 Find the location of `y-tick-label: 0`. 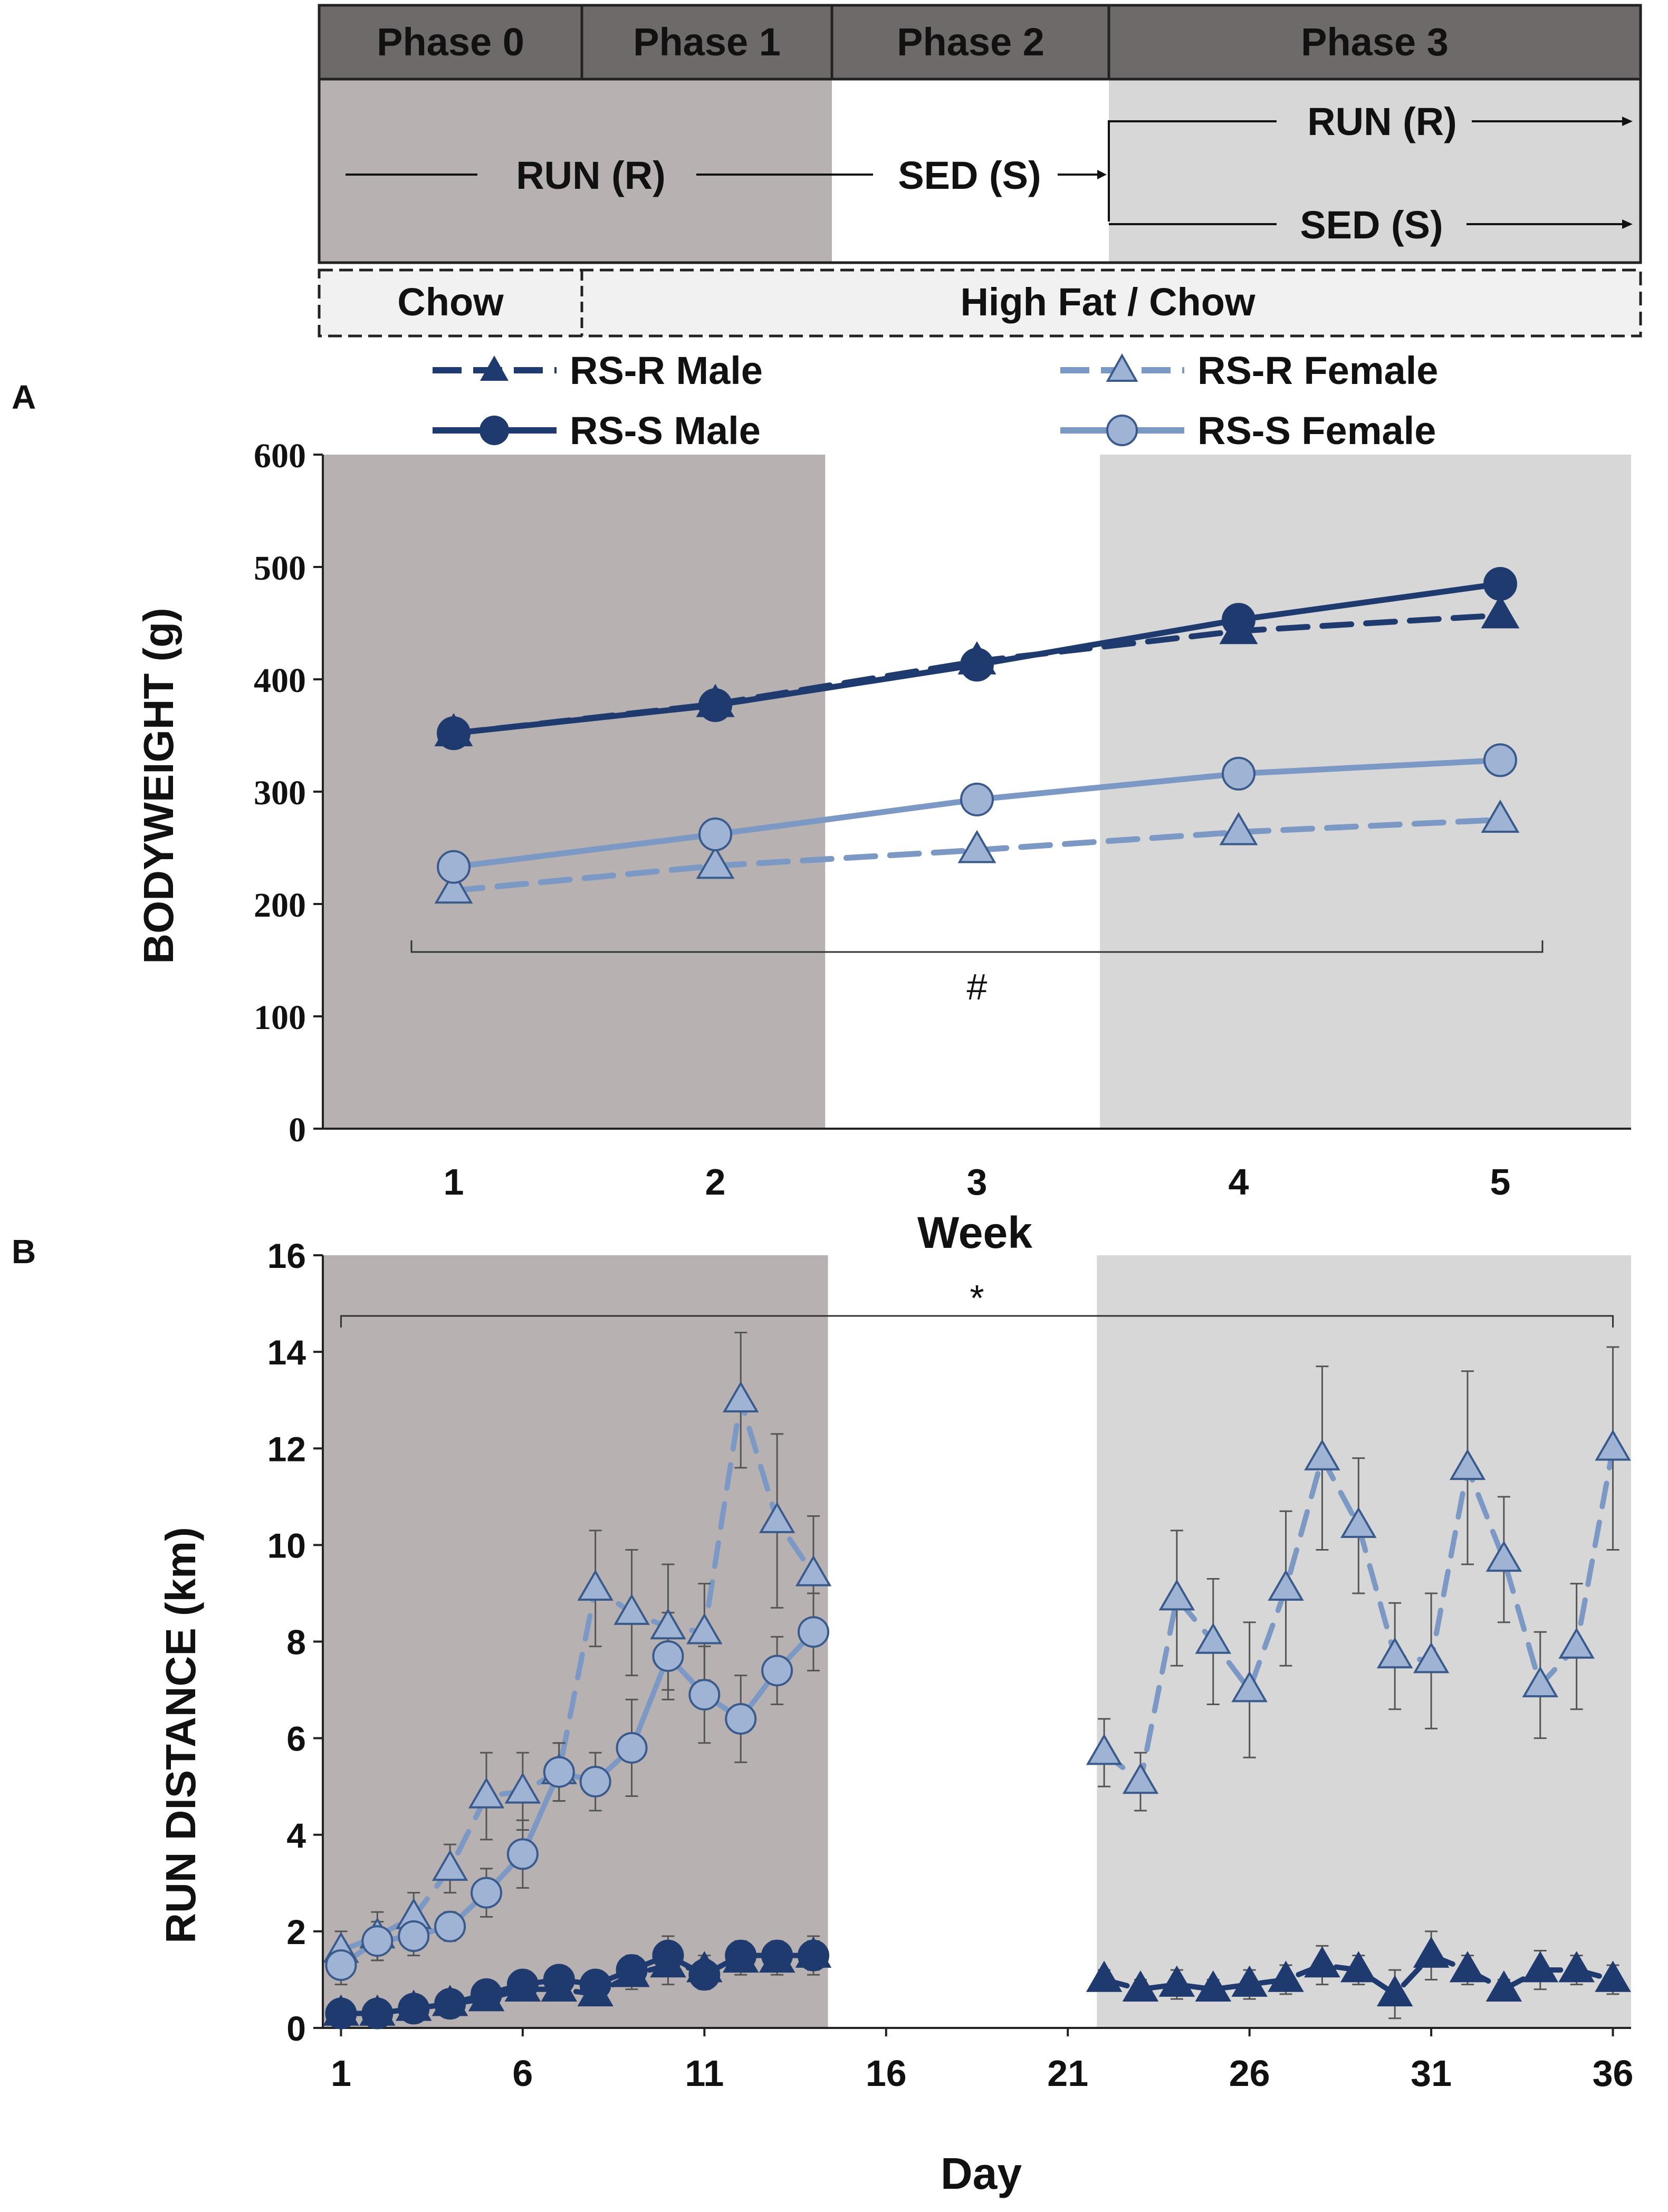

y-tick-label: 0 is located at coordinates (297, 1130).